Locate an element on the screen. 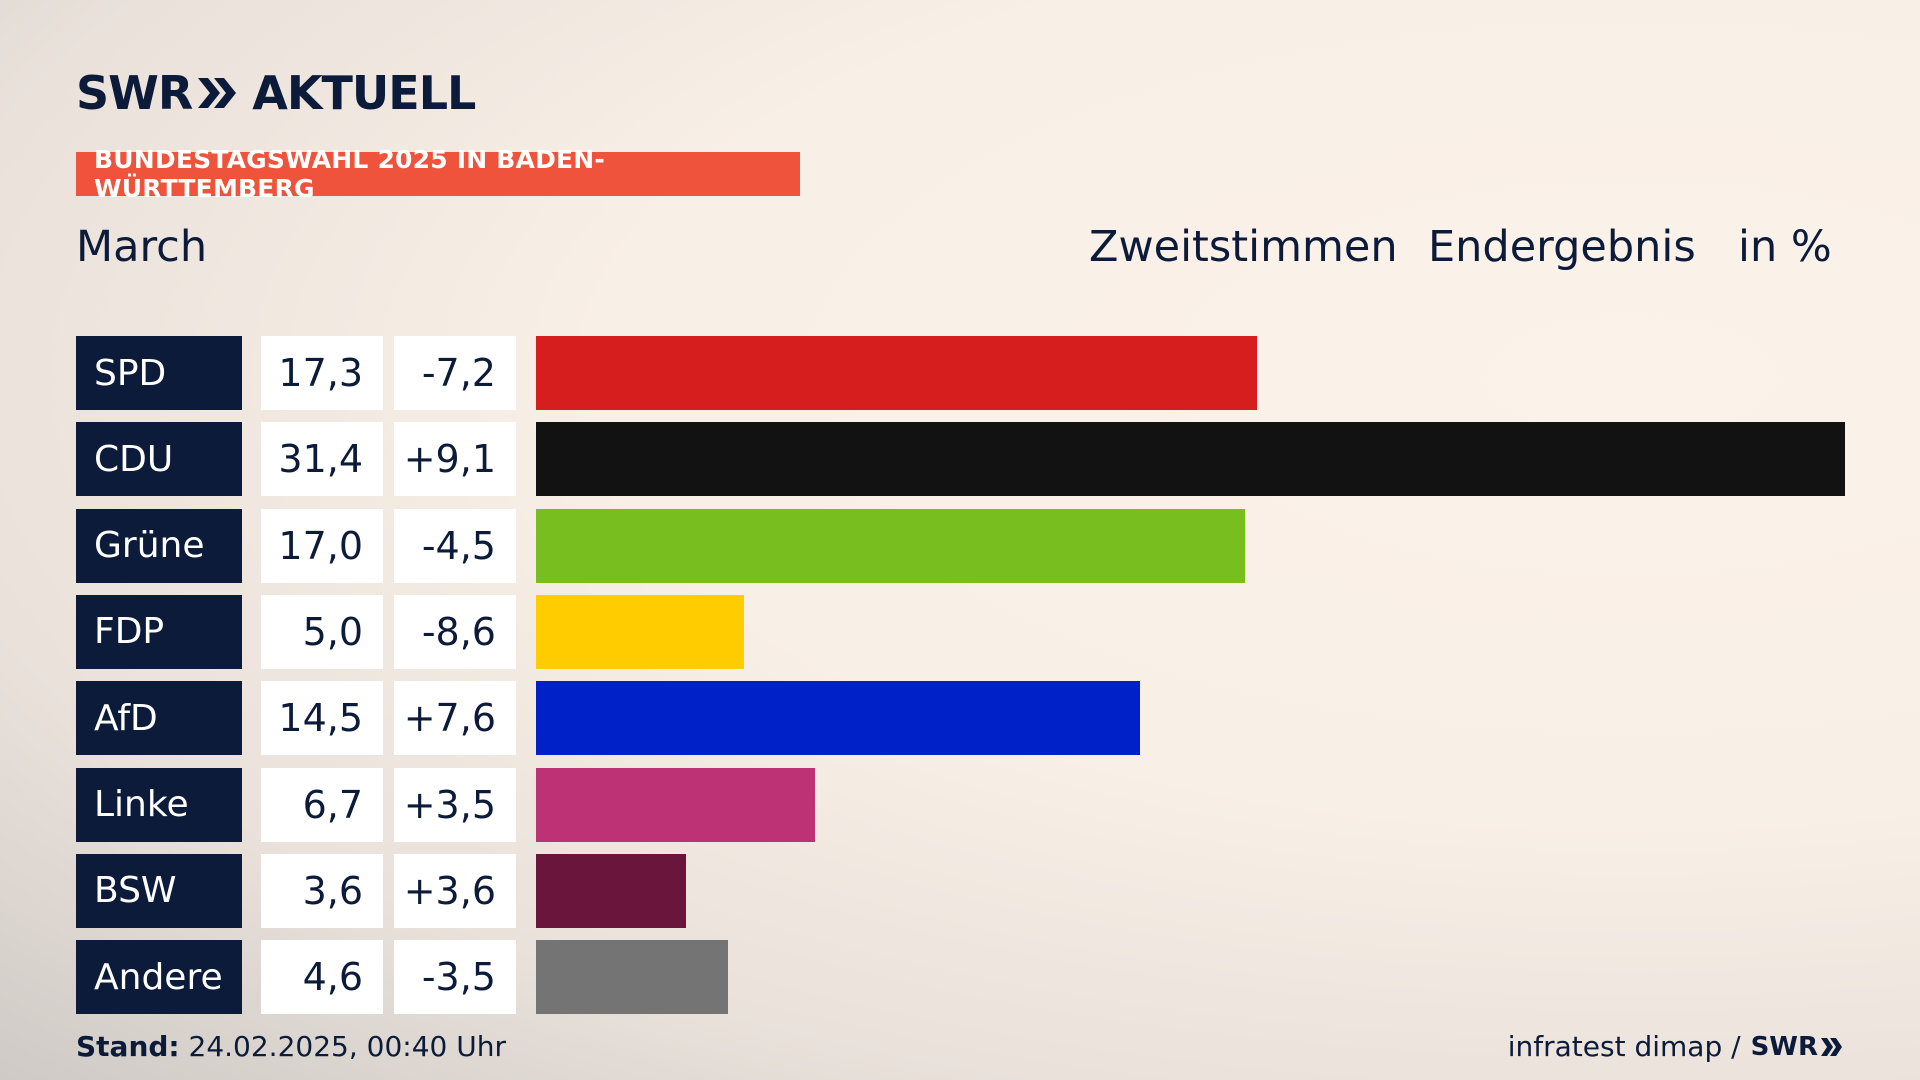 Image resolution: width=1920 pixels, height=1080 pixels. bar-grne is located at coordinates (890, 545).